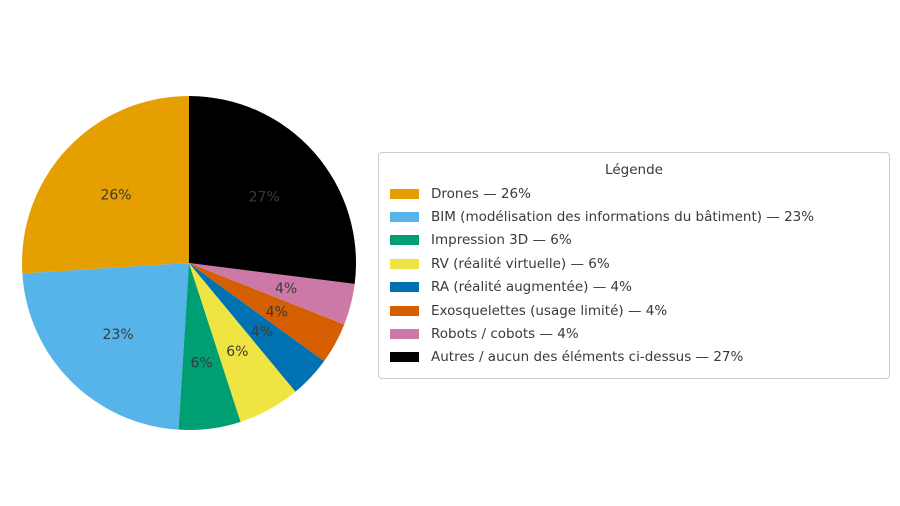  I want to click on legend-title: Légende, so click(634, 170).